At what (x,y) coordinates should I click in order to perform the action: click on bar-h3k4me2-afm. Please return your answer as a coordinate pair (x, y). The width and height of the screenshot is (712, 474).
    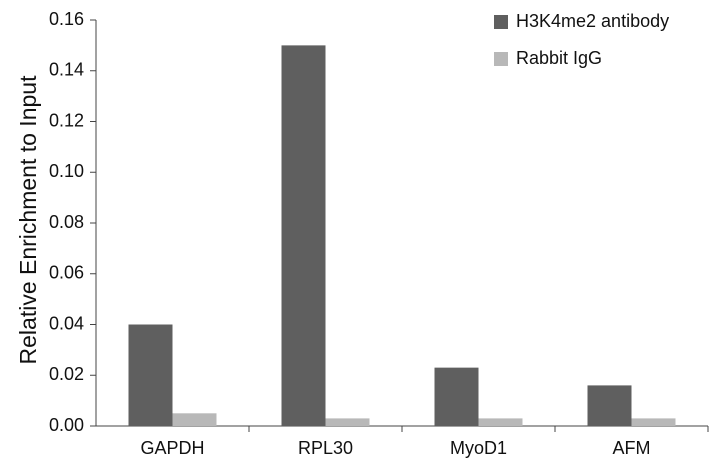
    Looking at the image, I should click on (609, 405).